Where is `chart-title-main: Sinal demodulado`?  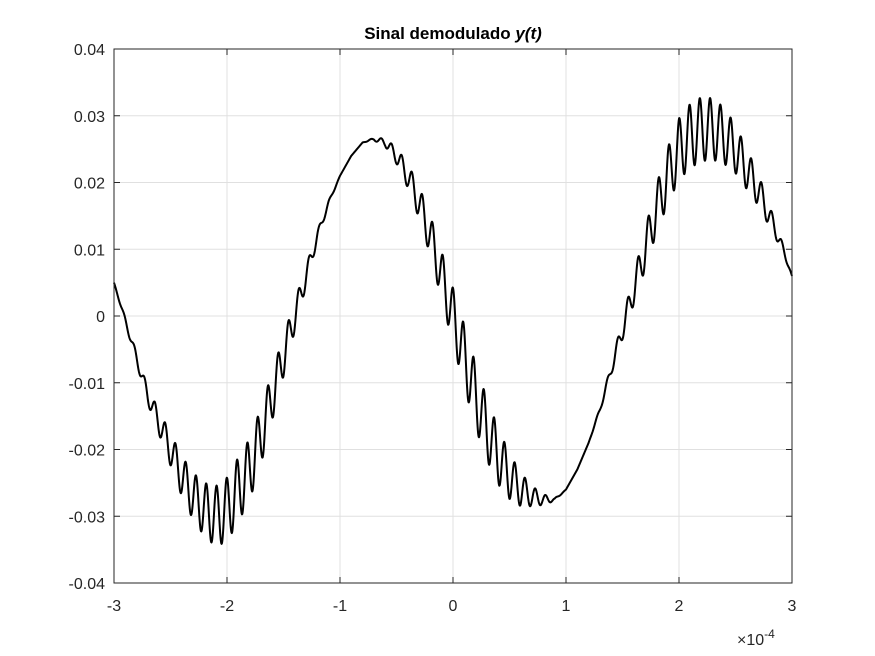 chart-title-main: Sinal demodulado is located at coordinates (439, 33).